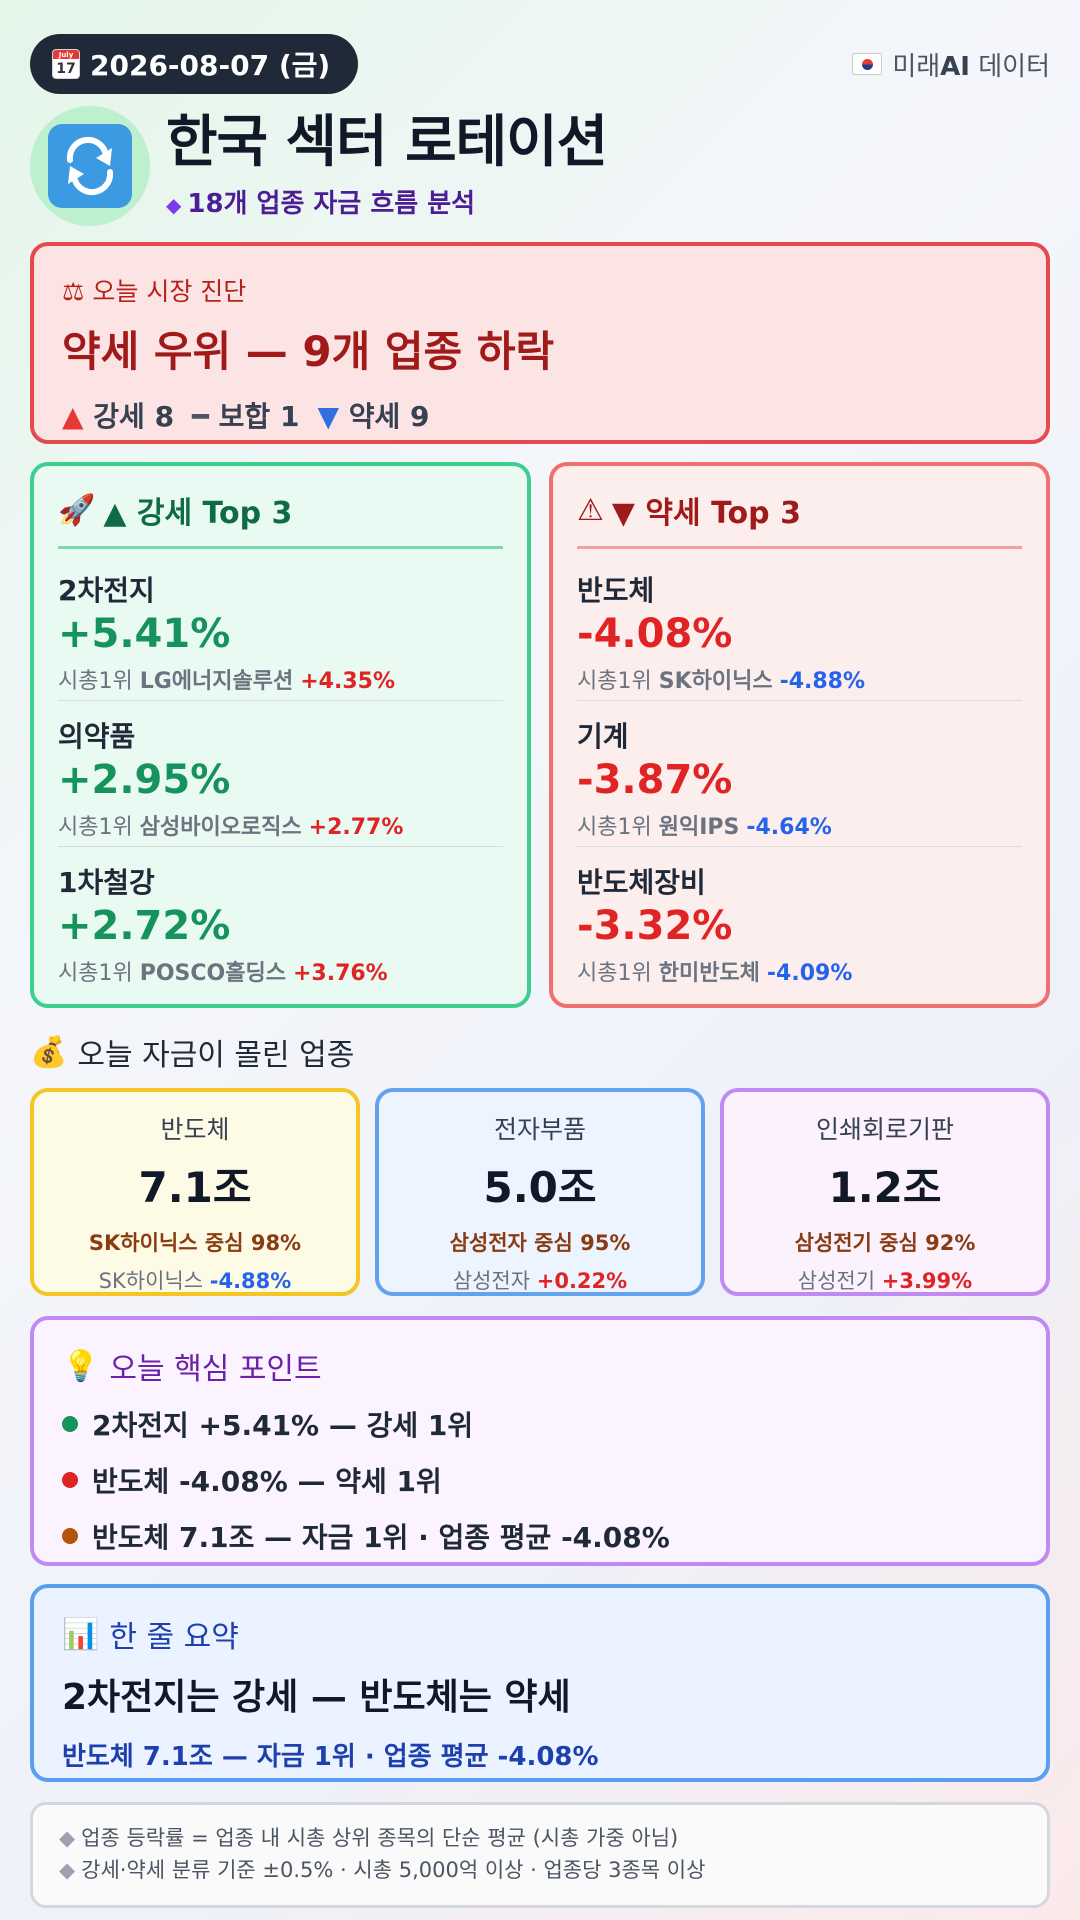 This screenshot has height=1920, width=1080. Describe the element at coordinates (867, 64) in the screenshot. I see `korea-flag-icon` at that location.